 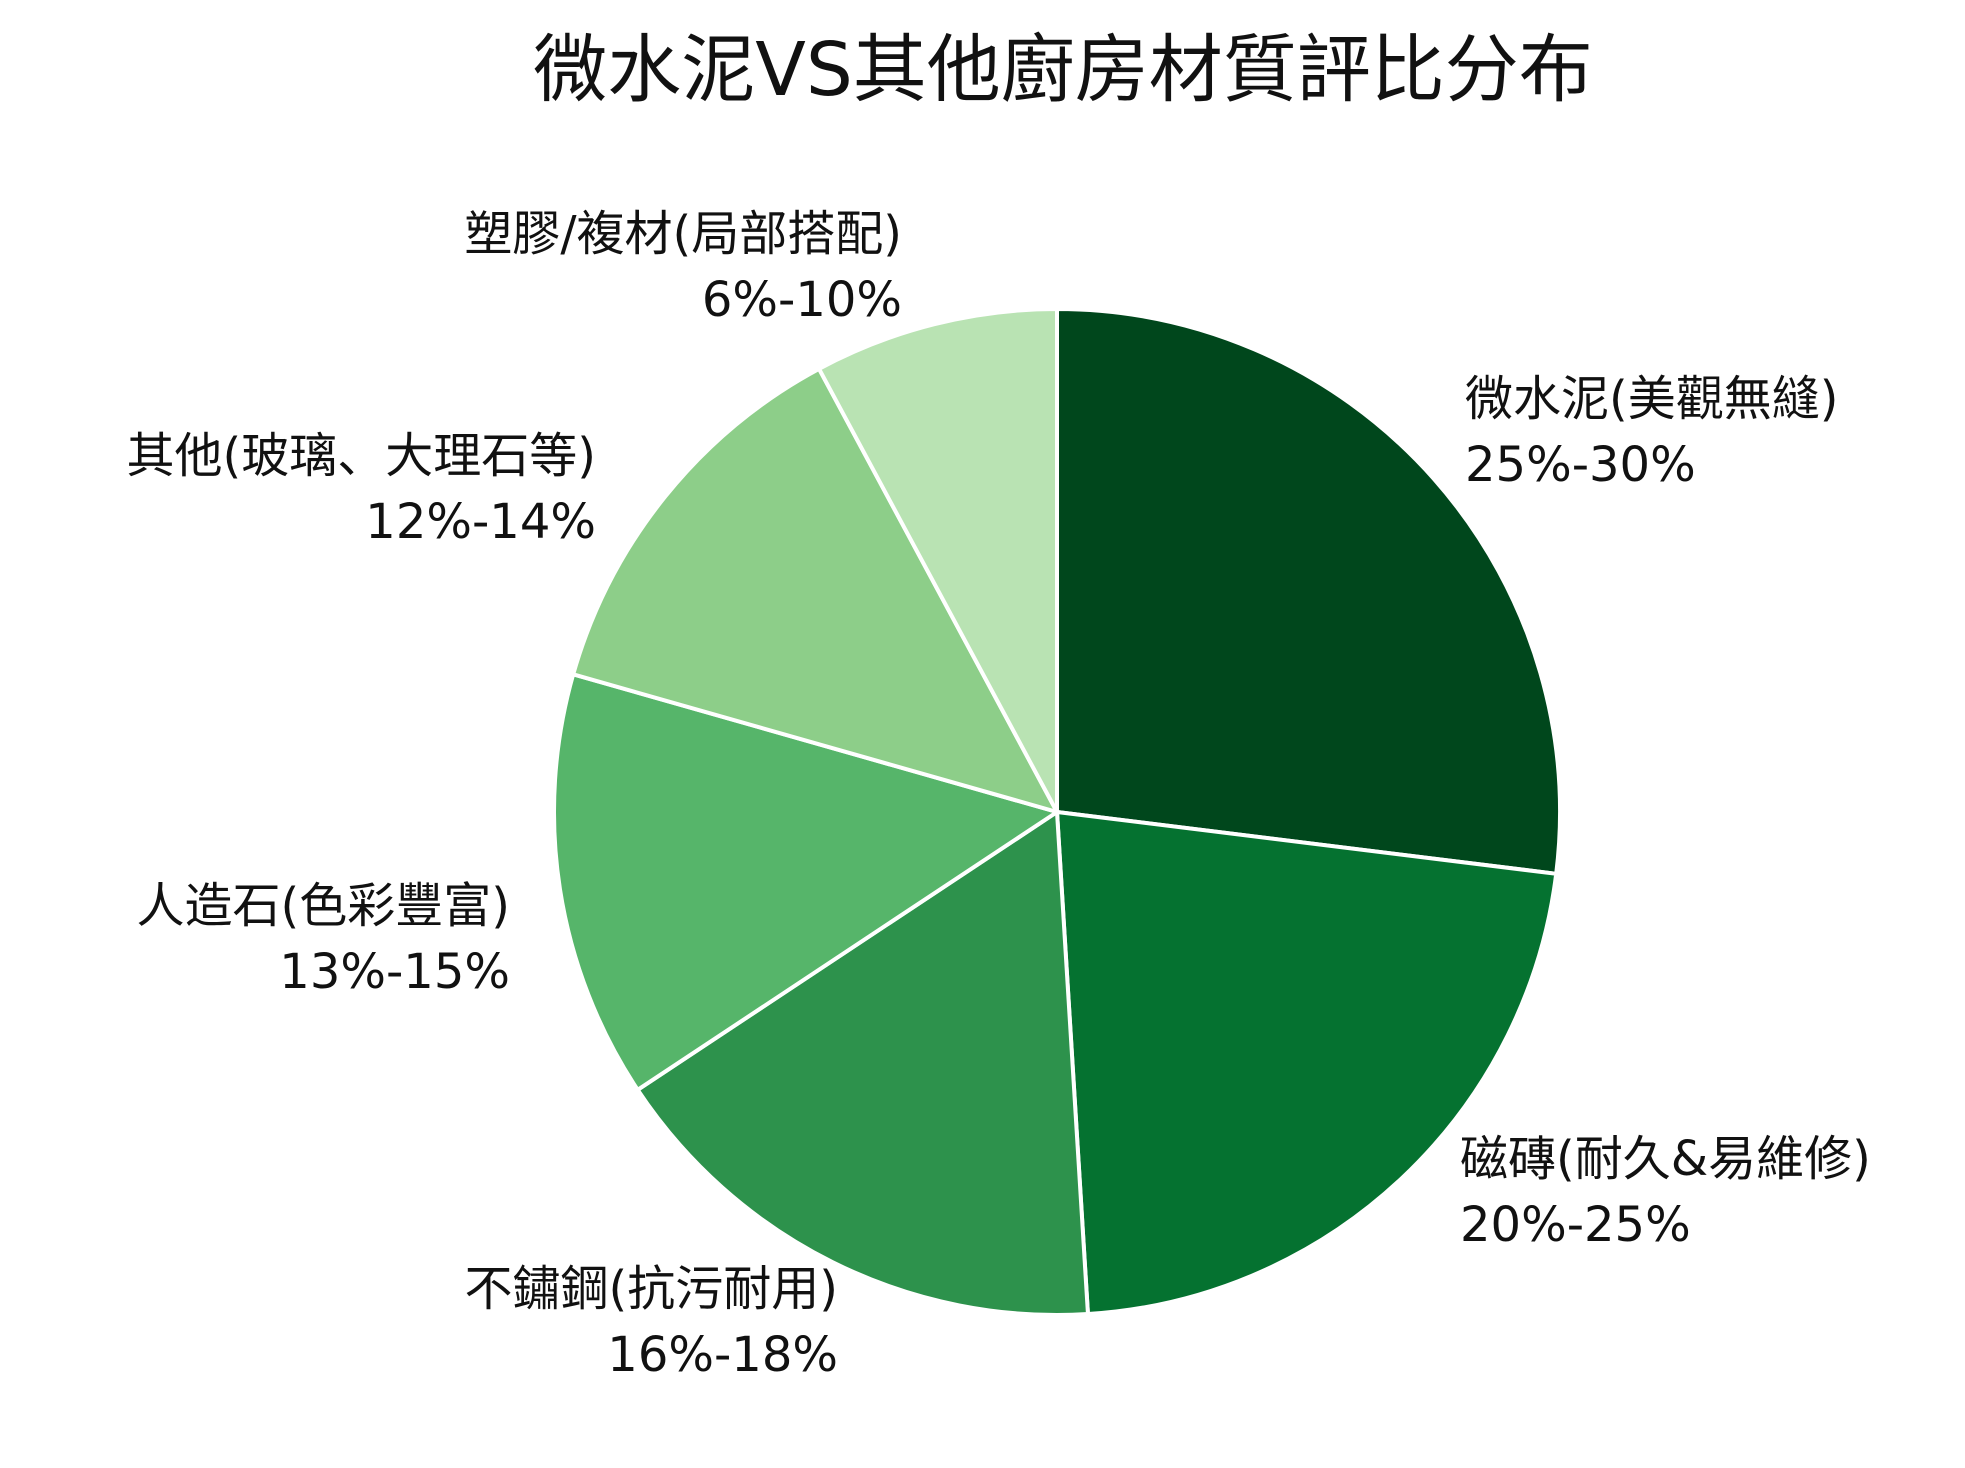 I want to click on slice-label-name: 磁磚(耐久&易維修), so click(x=1665, y=1159).